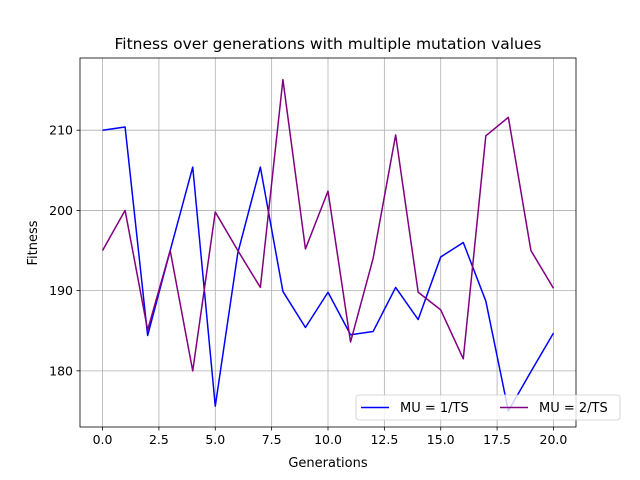  Describe the element at coordinates (384, 439) in the screenshot. I see `x-tick-label: 12.5` at that location.